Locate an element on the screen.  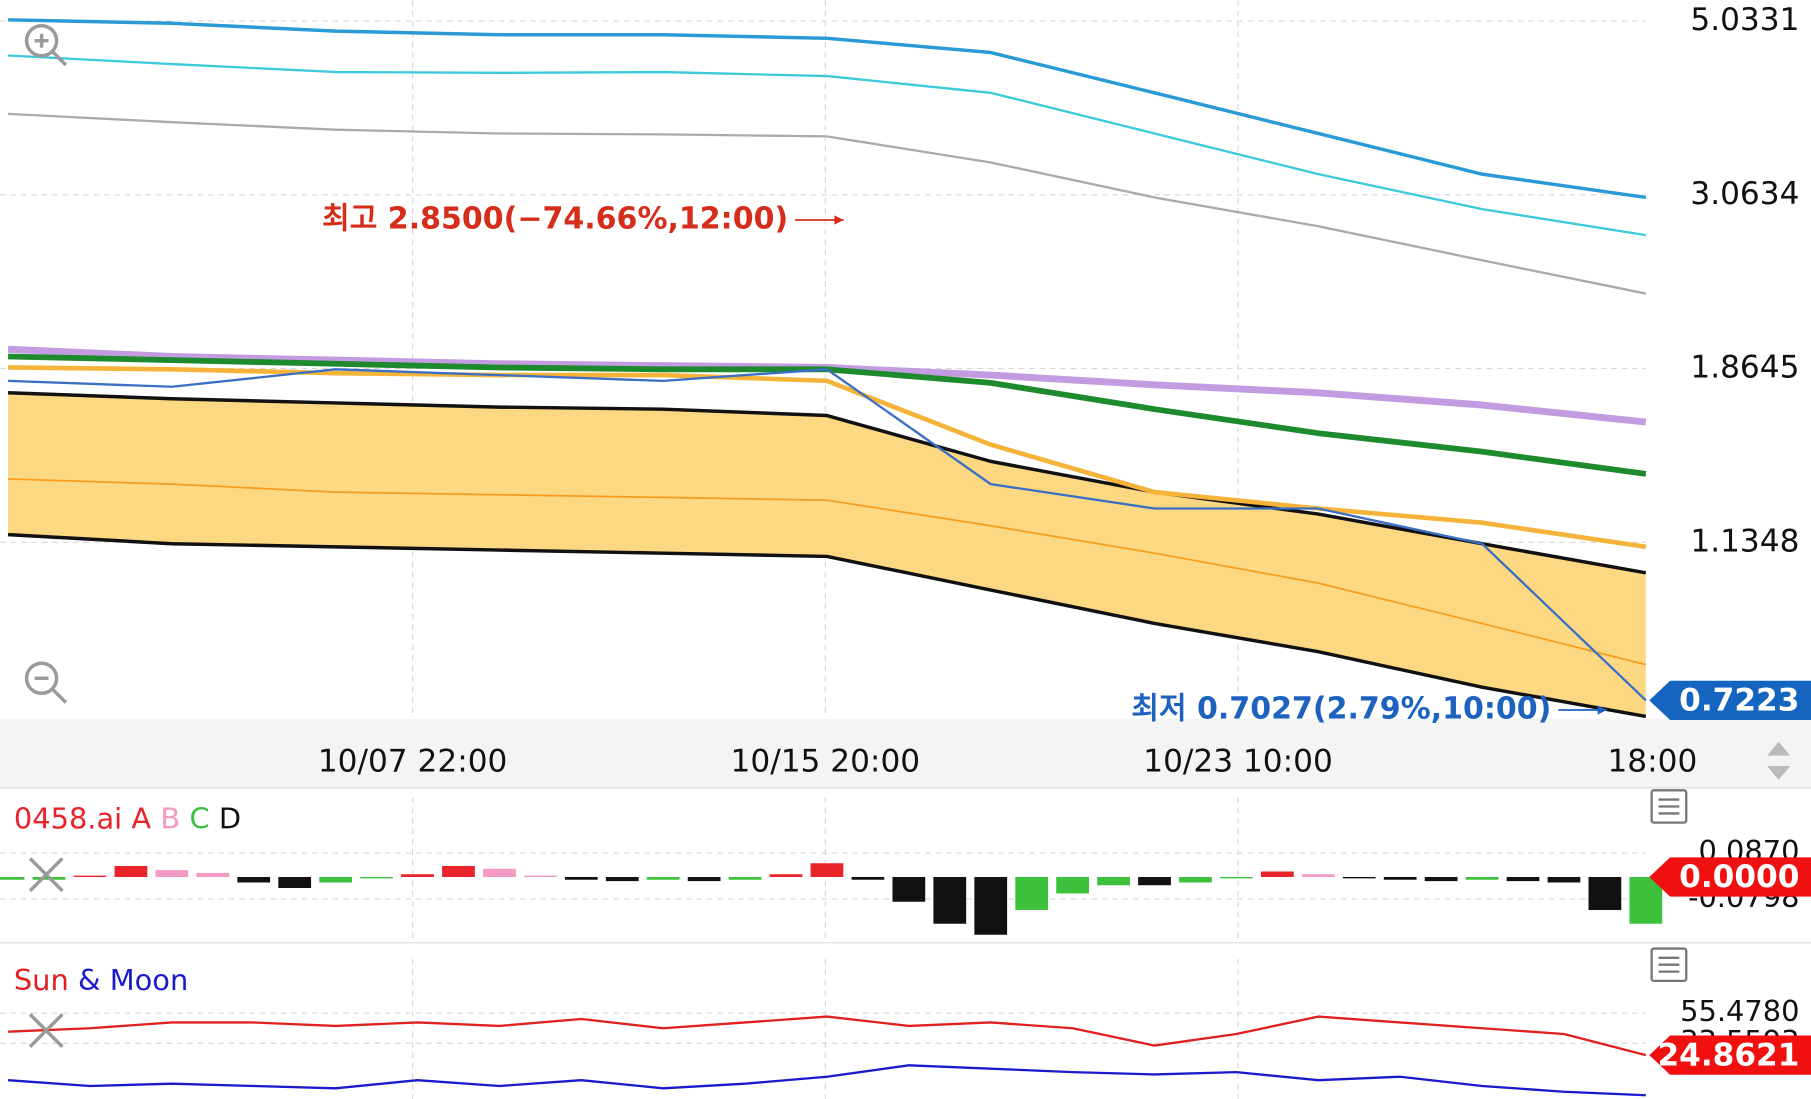
time-axis-band is located at coordinates (905, 753).